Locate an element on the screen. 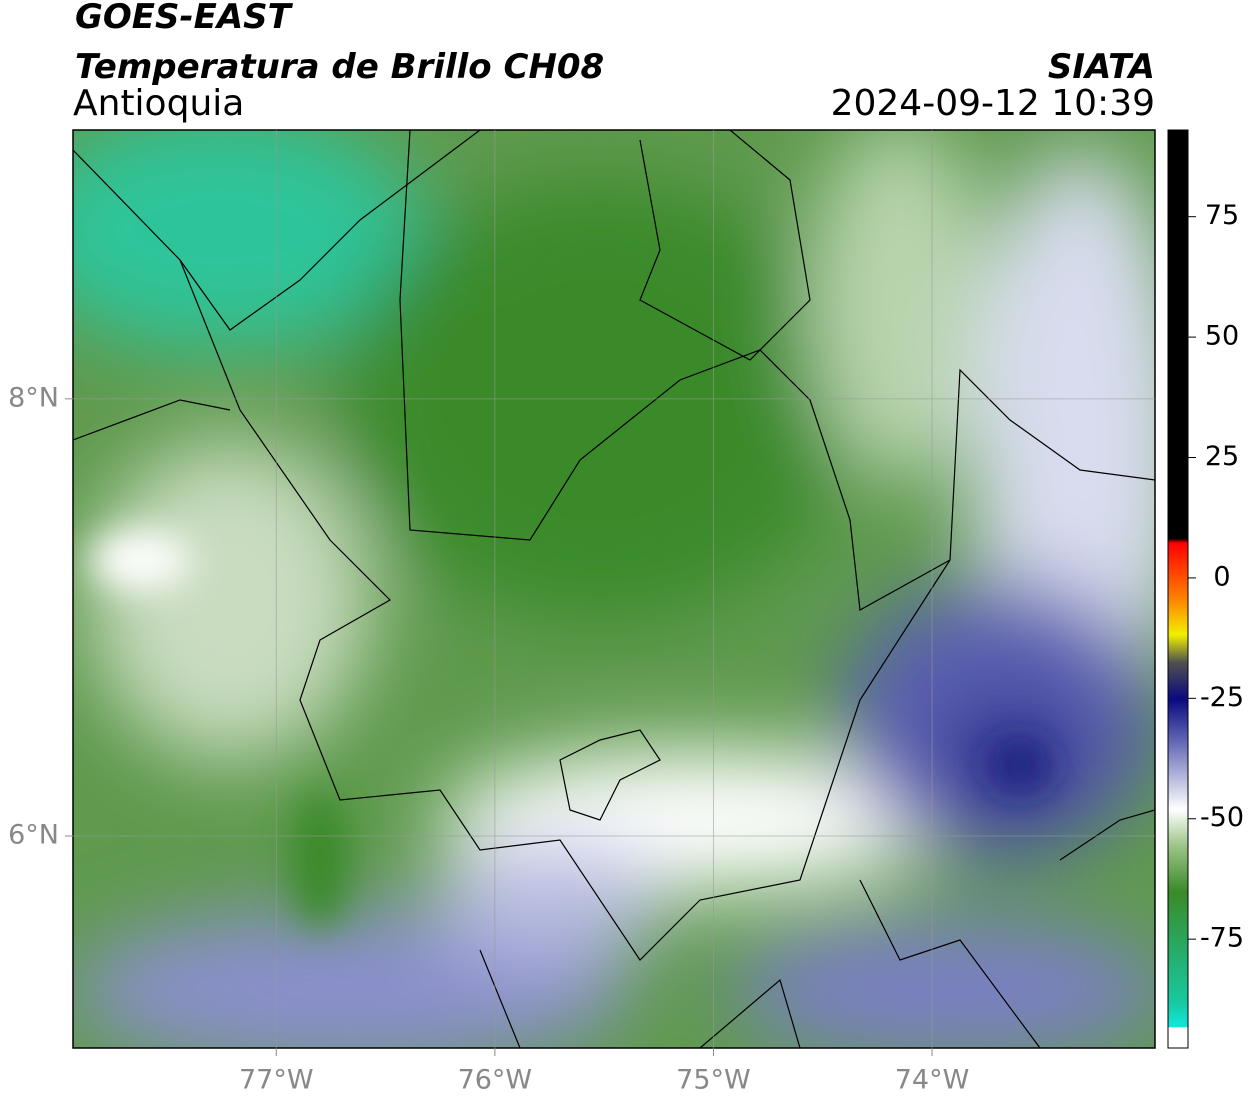  colorbar-tick-label: 75 is located at coordinates (1222, 215).